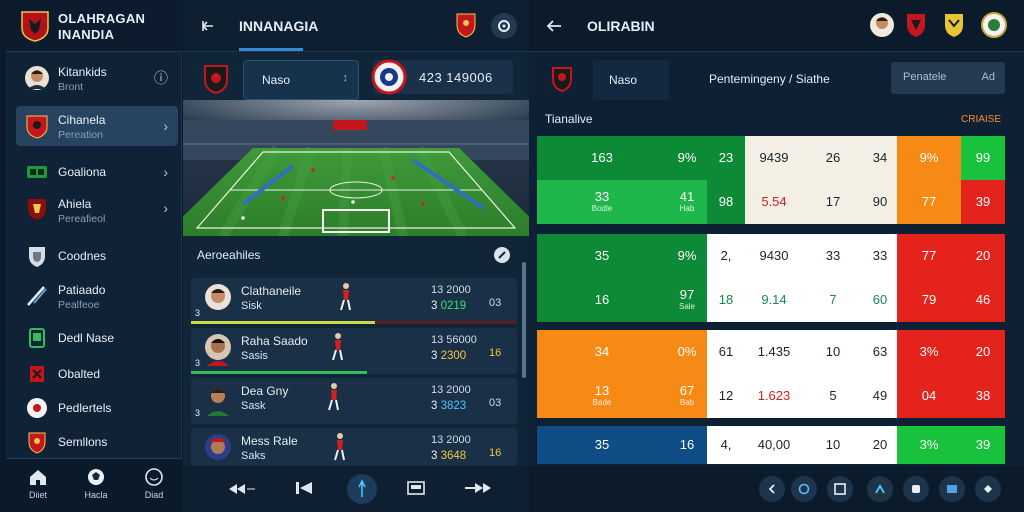  What do you see at coordinates (602, 202) in the screenshot?
I see `stats-cell: 33 Bodle` at bounding box center [602, 202].